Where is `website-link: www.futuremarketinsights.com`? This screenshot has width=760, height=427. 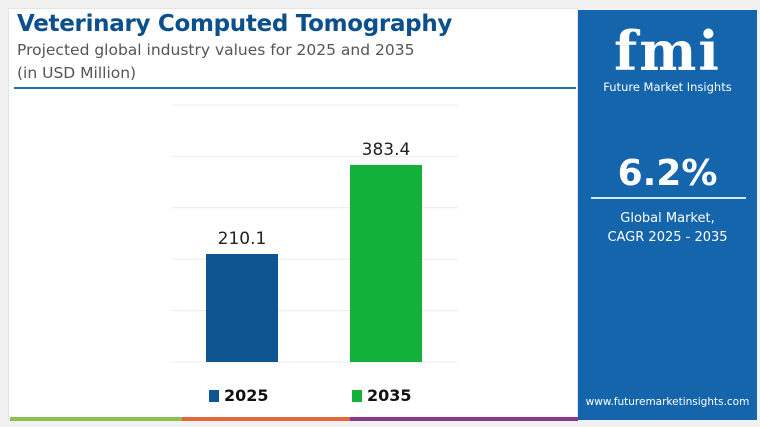
website-link: www.futuremarketinsights.com is located at coordinates (667, 402).